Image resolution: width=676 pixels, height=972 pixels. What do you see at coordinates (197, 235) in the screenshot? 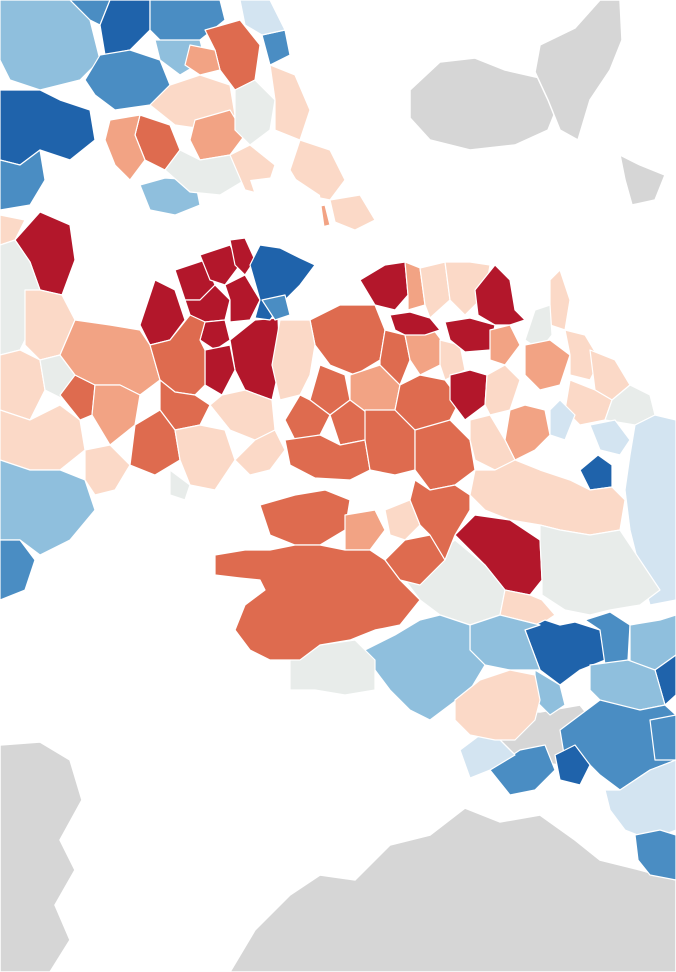
I see `water` at bounding box center [197, 235].